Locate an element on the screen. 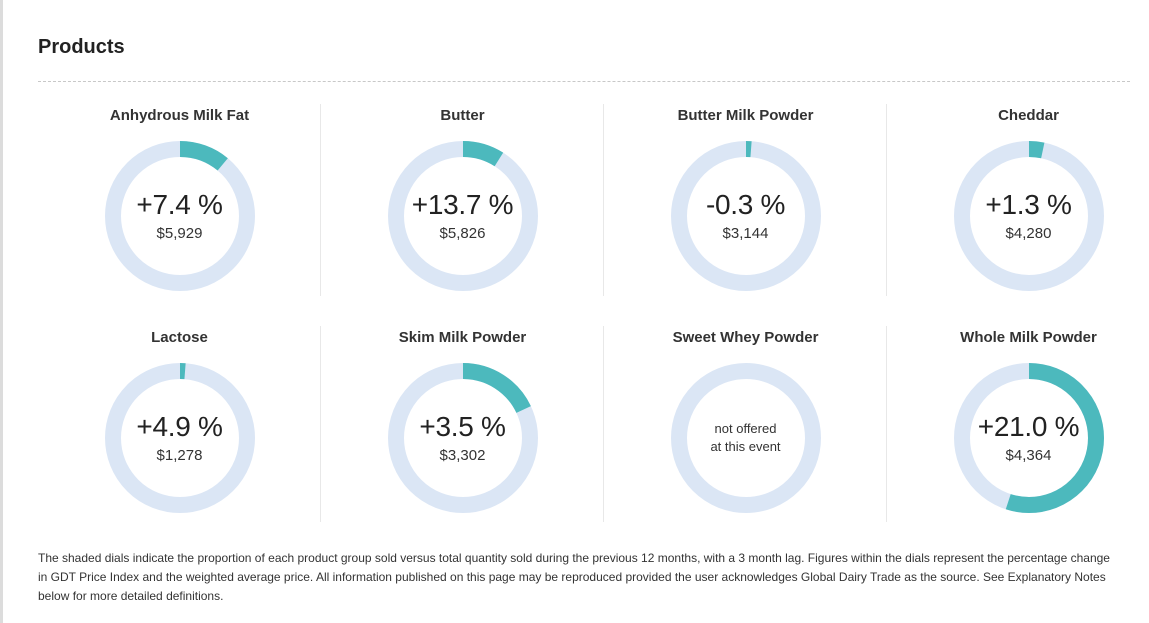  price-index-change: +7.4 % is located at coordinates (179, 204).